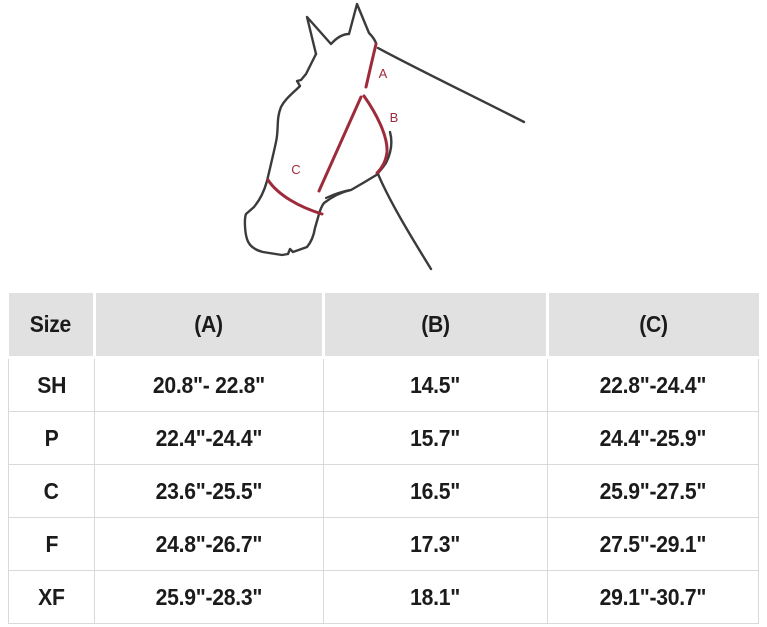 The image size is (767, 627). I want to click on measure-b-value: 15.7", so click(435, 437).